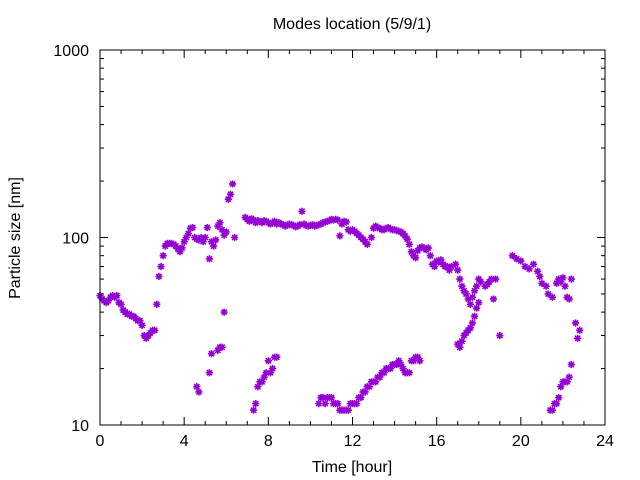  I want to click on y-axis-title: Particle size [nm], so click(15, 238).